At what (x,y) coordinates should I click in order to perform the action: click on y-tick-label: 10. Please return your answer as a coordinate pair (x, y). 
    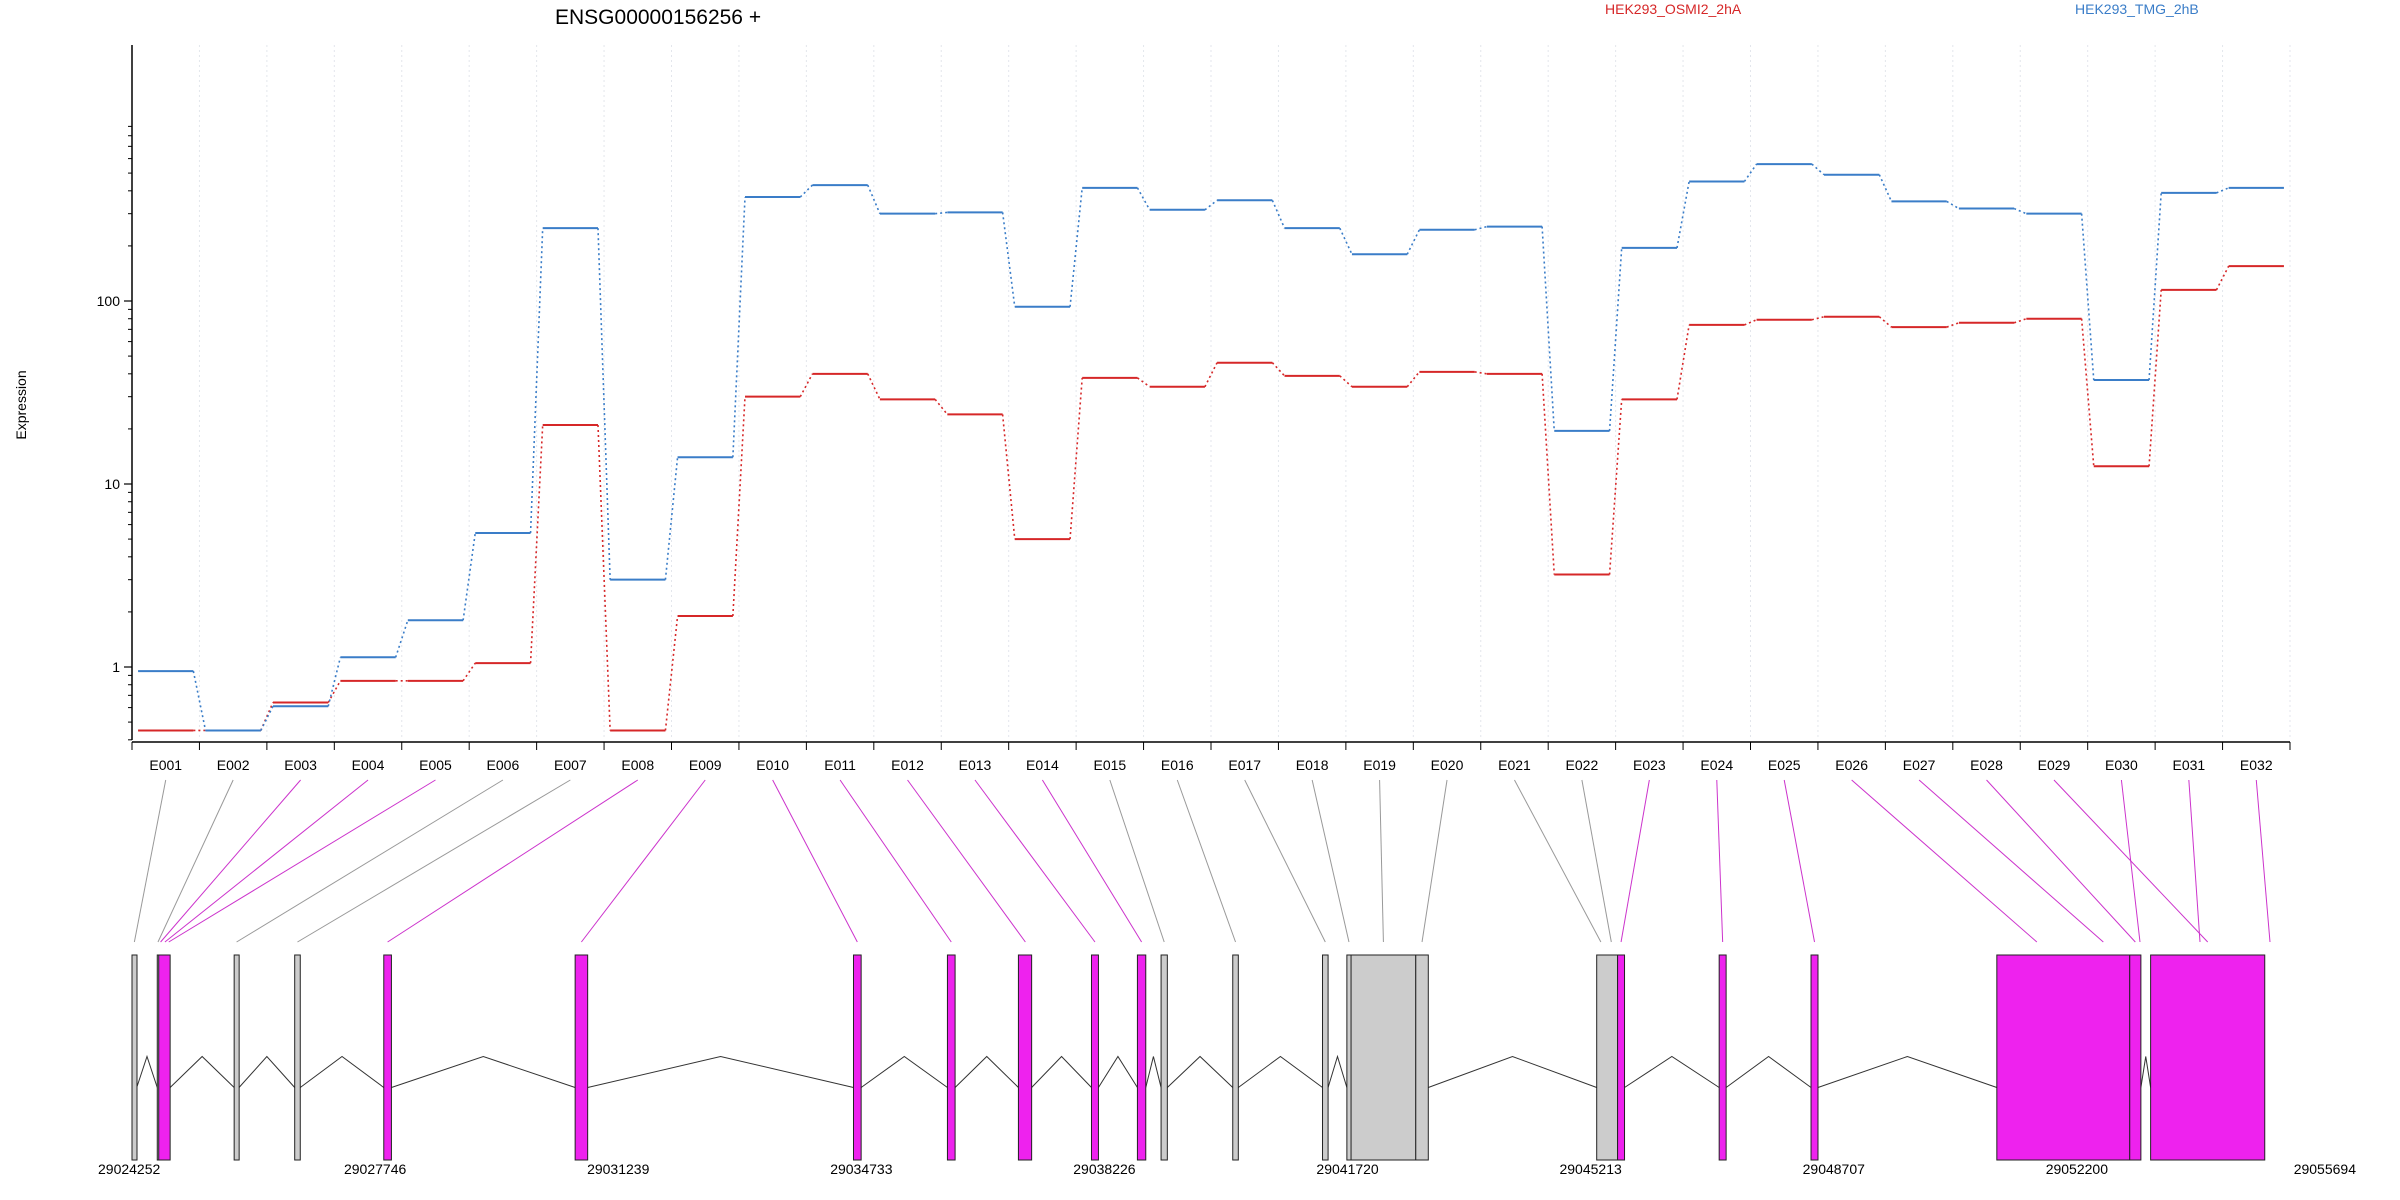
    Looking at the image, I should click on (112, 484).